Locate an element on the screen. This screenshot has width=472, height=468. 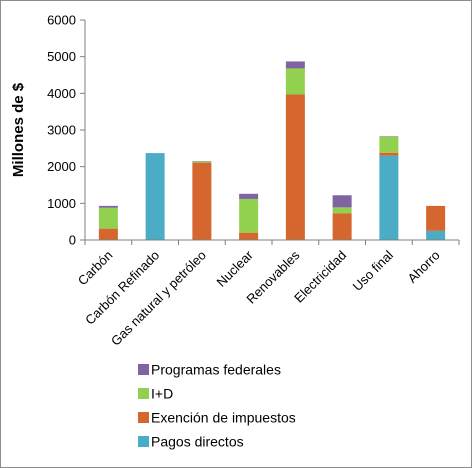
bar-segment-exencion-de-impuestos-nuclear is located at coordinates (249, 236).